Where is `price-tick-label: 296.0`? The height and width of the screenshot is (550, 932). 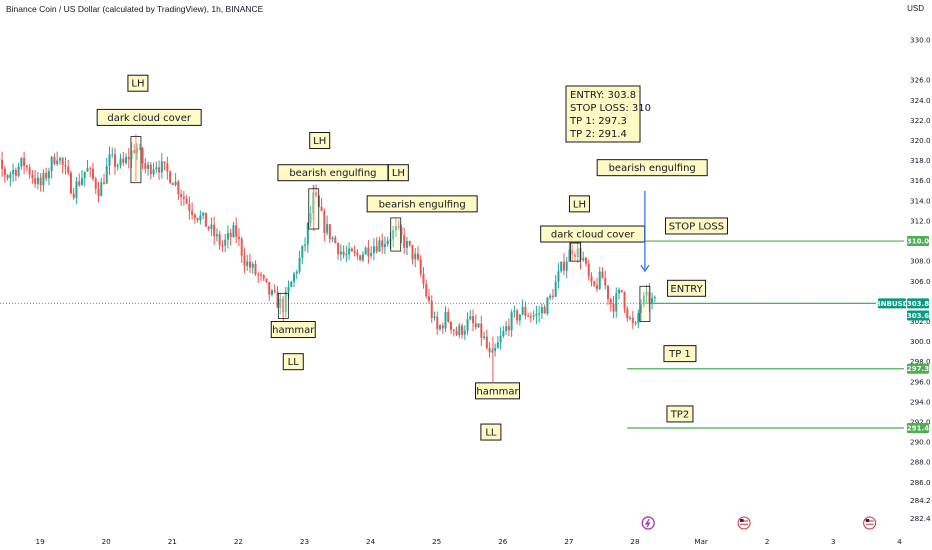
price-tick-label: 296.0 is located at coordinates (920, 381).